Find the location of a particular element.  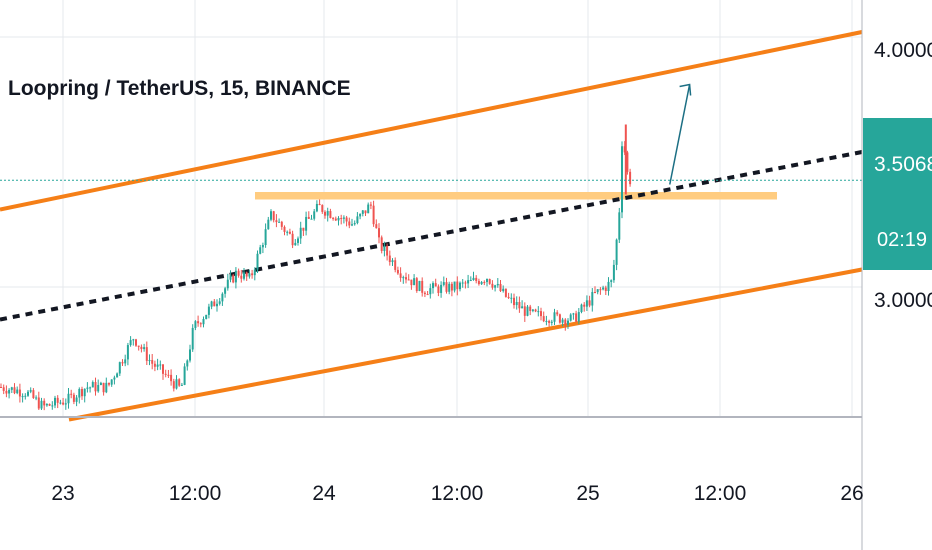

resistance-zone-layer is located at coordinates (516, 196).